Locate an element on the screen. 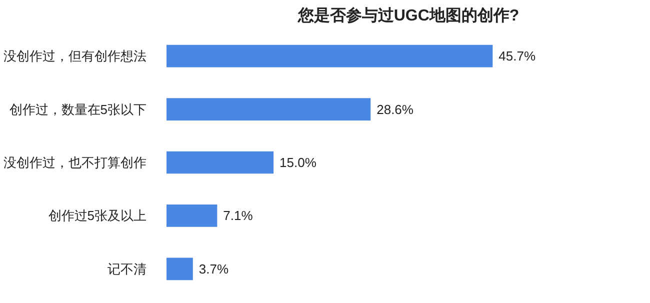 The width and height of the screenshot is (650, 303). data-label: 45.7% is located at coordinates (517, 56).